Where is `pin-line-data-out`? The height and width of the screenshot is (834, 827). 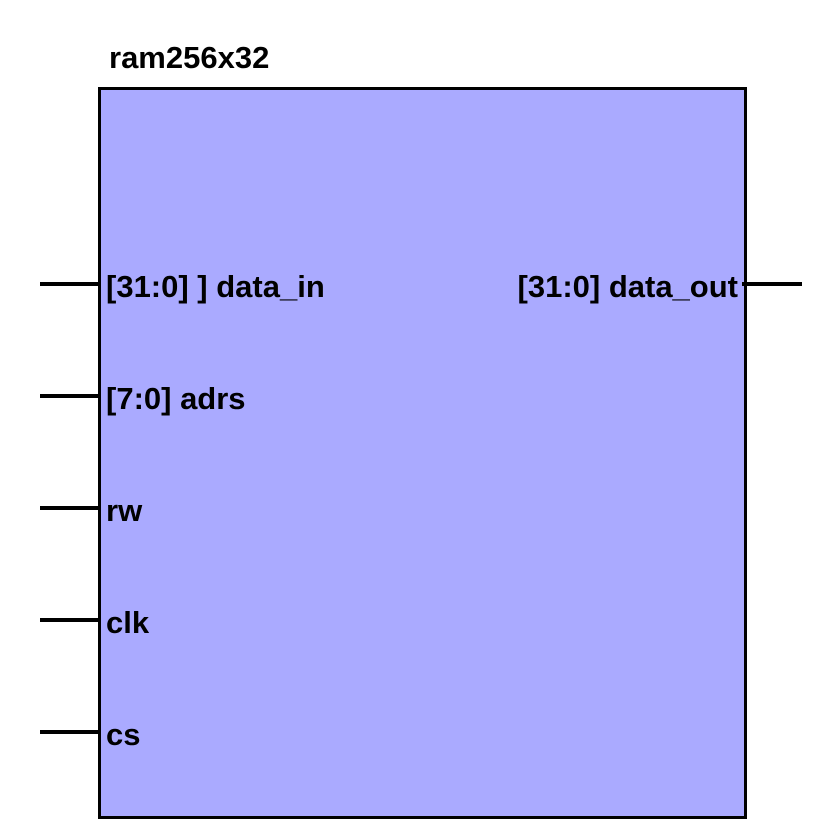 pin-line-data-out is located at coordinates (772, 284).